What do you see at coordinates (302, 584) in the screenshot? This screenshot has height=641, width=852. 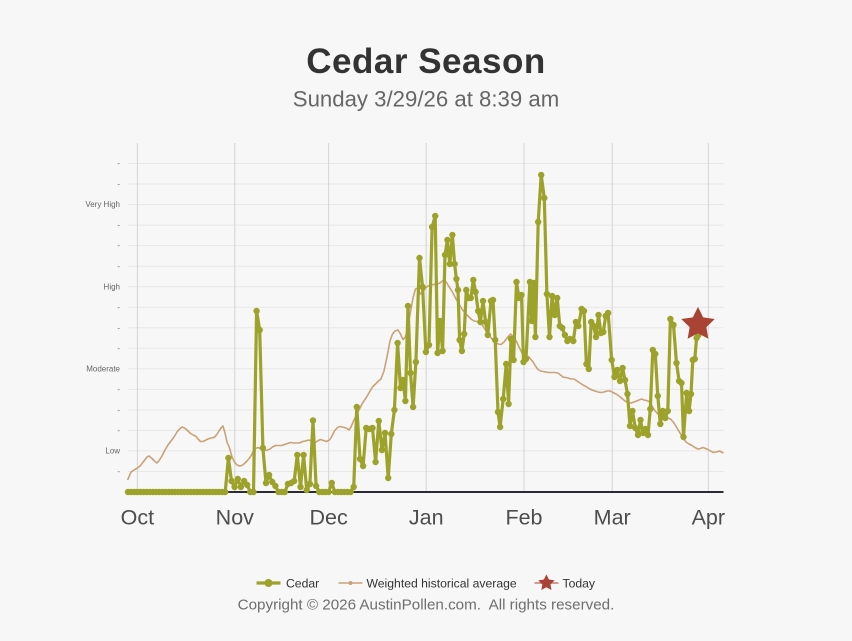 I see `svg-text: Cedar` at bounding box center [302, 584].